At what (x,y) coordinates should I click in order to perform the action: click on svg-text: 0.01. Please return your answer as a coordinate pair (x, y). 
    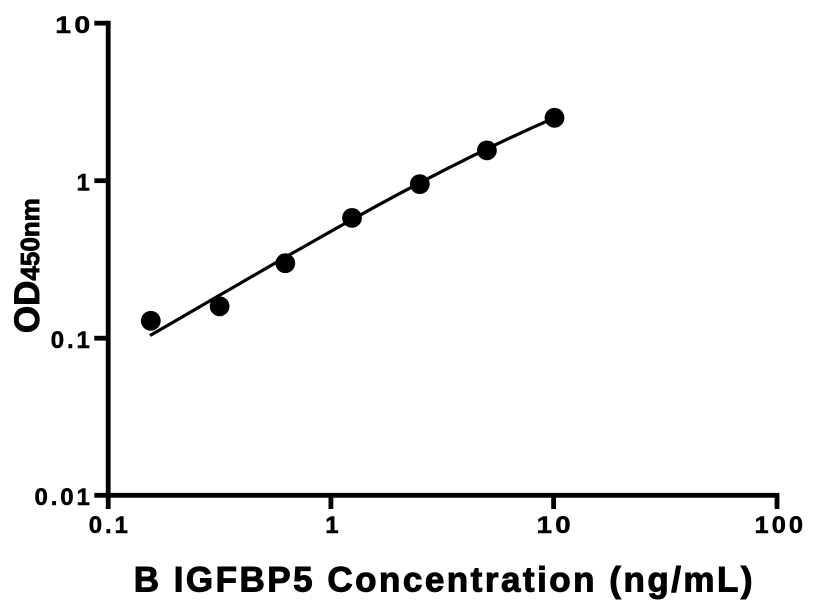
    Looking at the image, I should click on (63, 497).